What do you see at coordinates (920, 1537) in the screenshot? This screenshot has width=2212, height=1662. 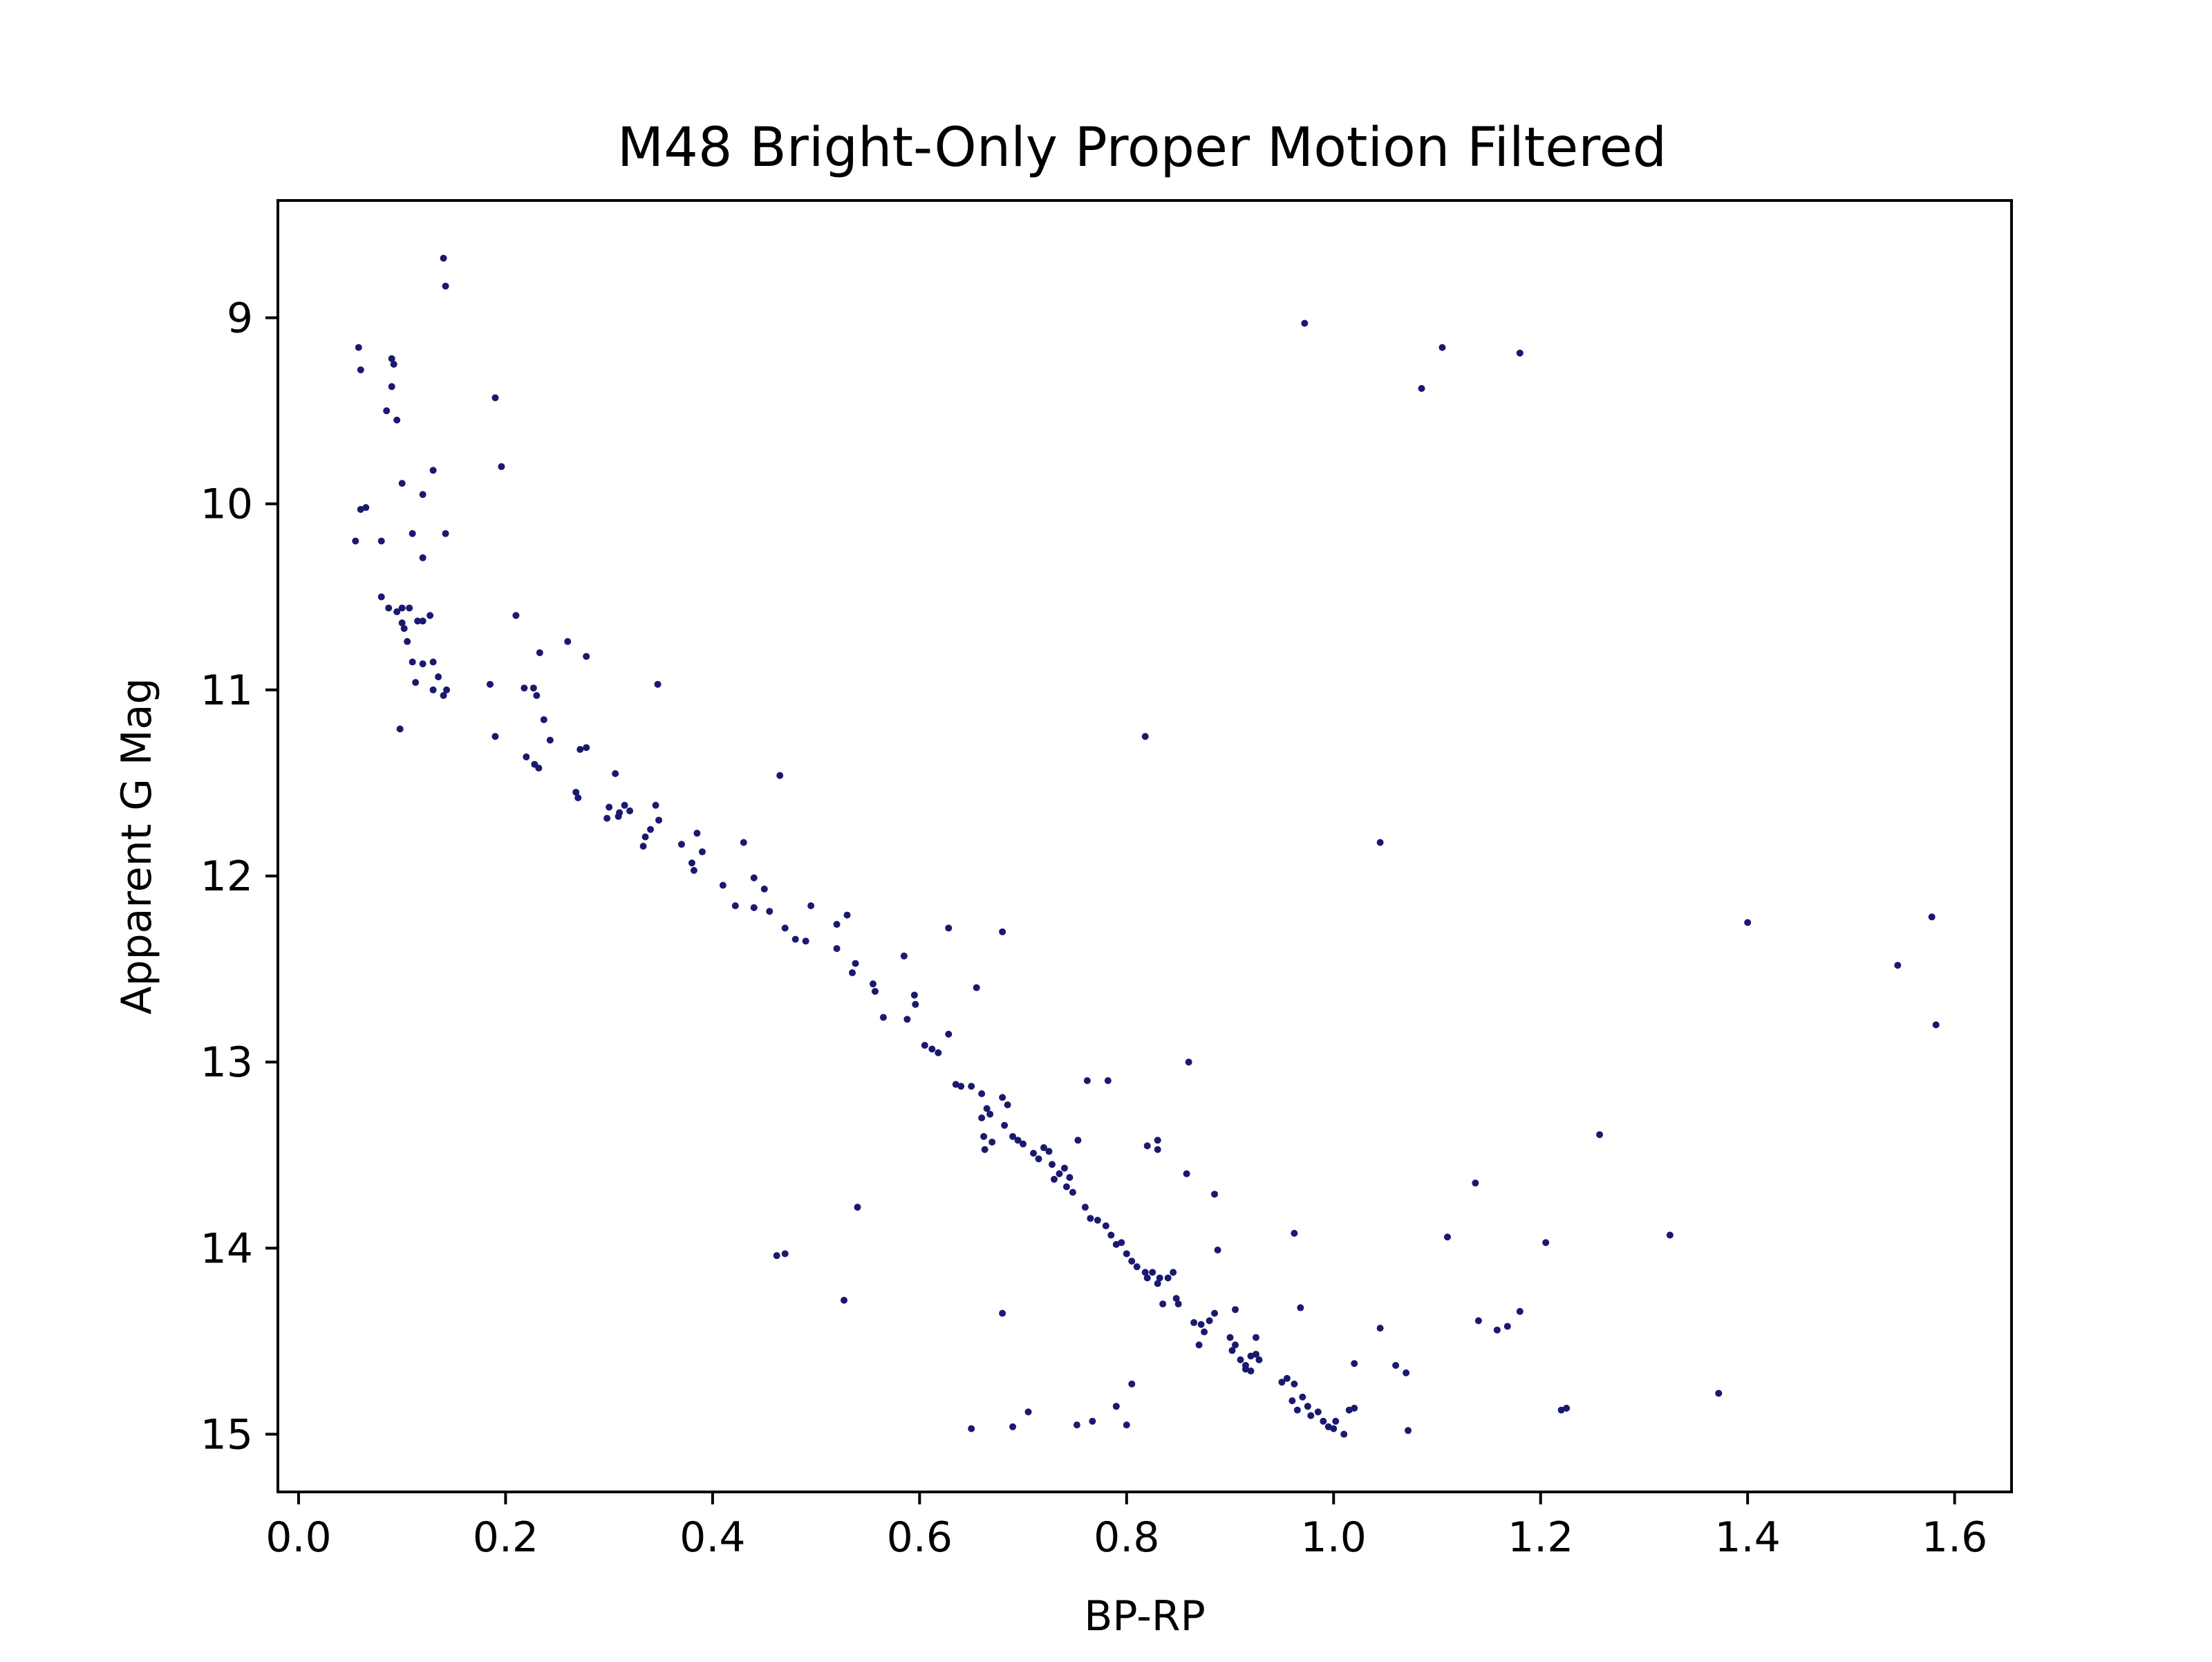 I see `x-tick-label: 0.6` at bounding box center [920, 1537].